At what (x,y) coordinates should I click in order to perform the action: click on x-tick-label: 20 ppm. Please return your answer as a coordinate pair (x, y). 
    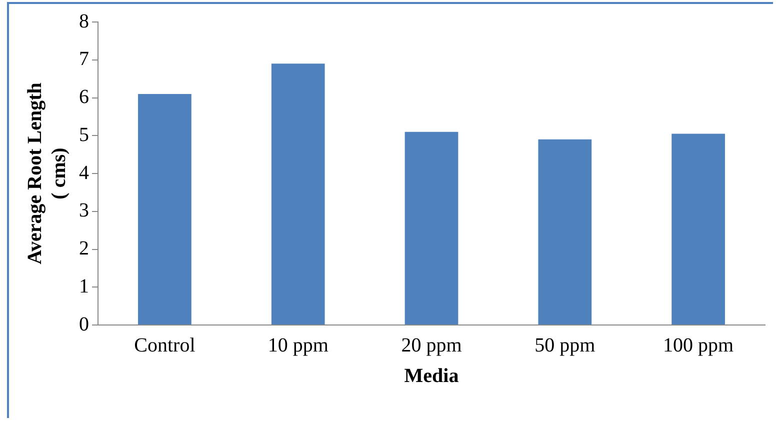
    Looking at the image, I should click on (431, 345).